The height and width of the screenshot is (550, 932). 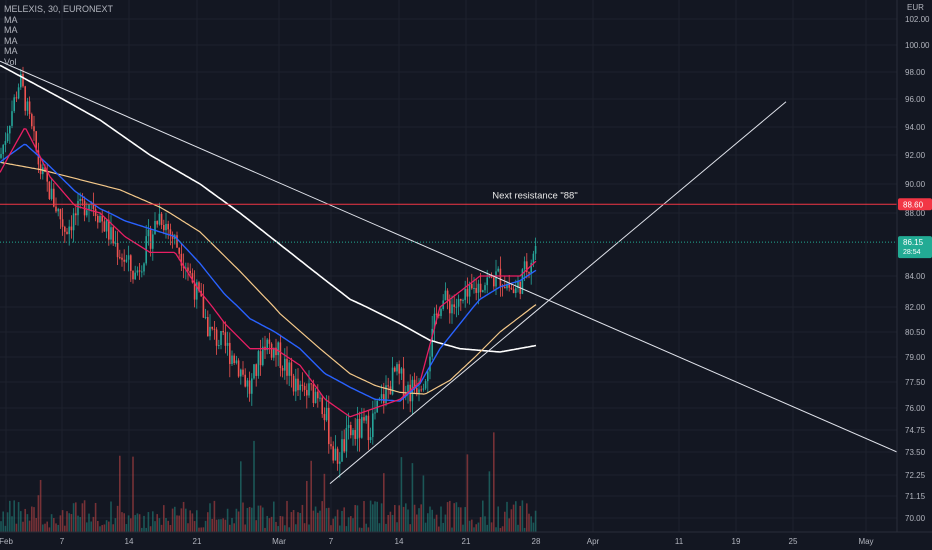 What do you see at coordinates (915, 213) in the screenshot?
I see `price-tick-label: 88.00` at bounding box center [915, 213].